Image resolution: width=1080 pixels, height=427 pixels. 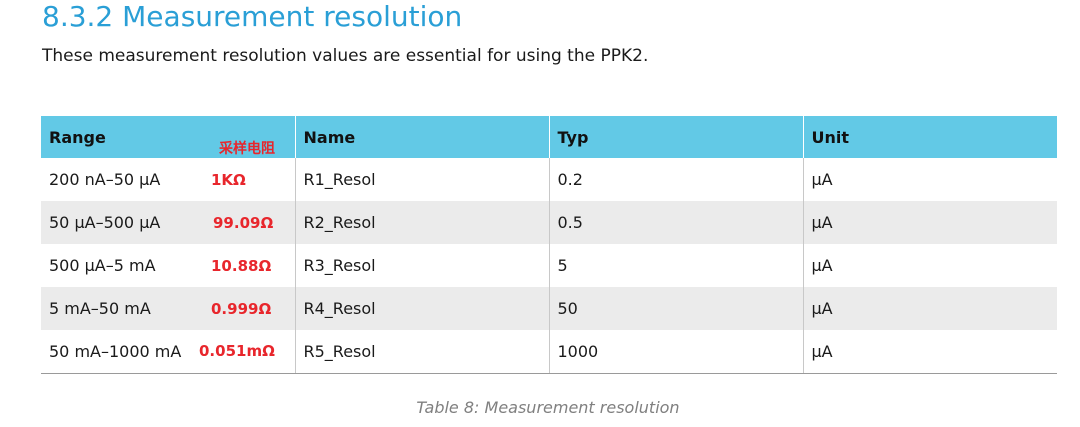 I want to click on range-value: 500 µA–5 mA, so click(x=102, y=265).